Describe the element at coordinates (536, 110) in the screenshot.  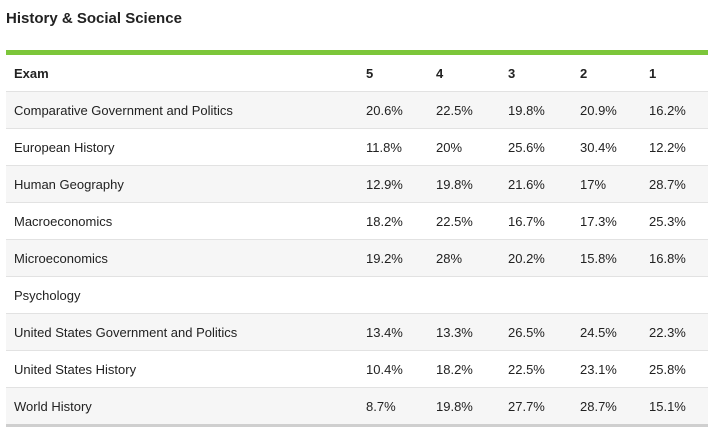
I see `score-3-cell: 19.8%` at that location.